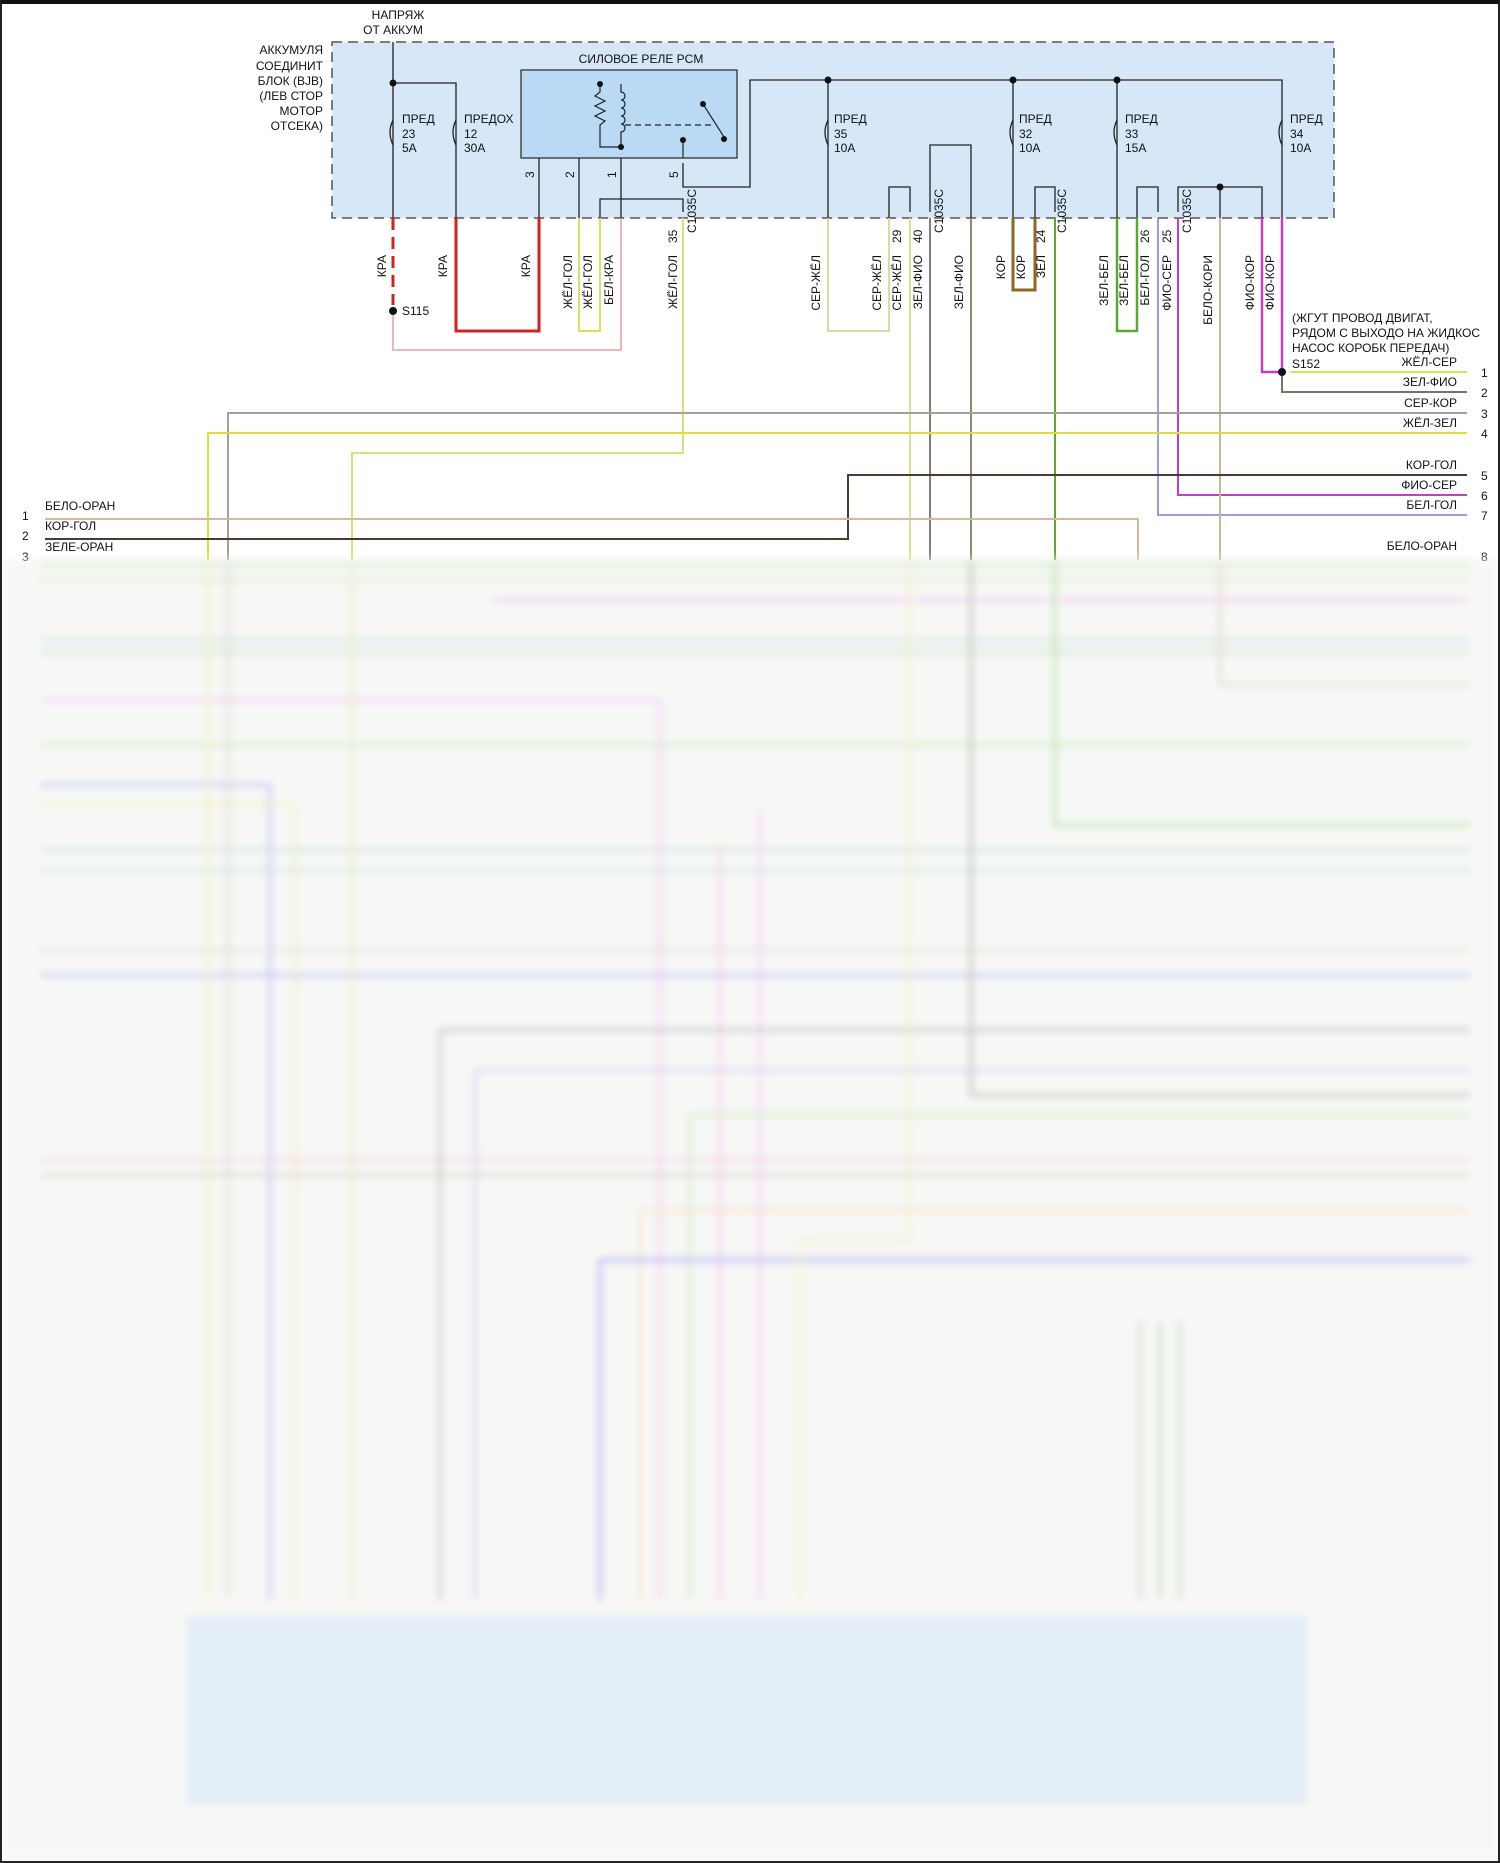  Describe the element at coordinates (1208, 290) in the screenshot. I see `svg-text: БЕЛО-КОРИ` at that location.